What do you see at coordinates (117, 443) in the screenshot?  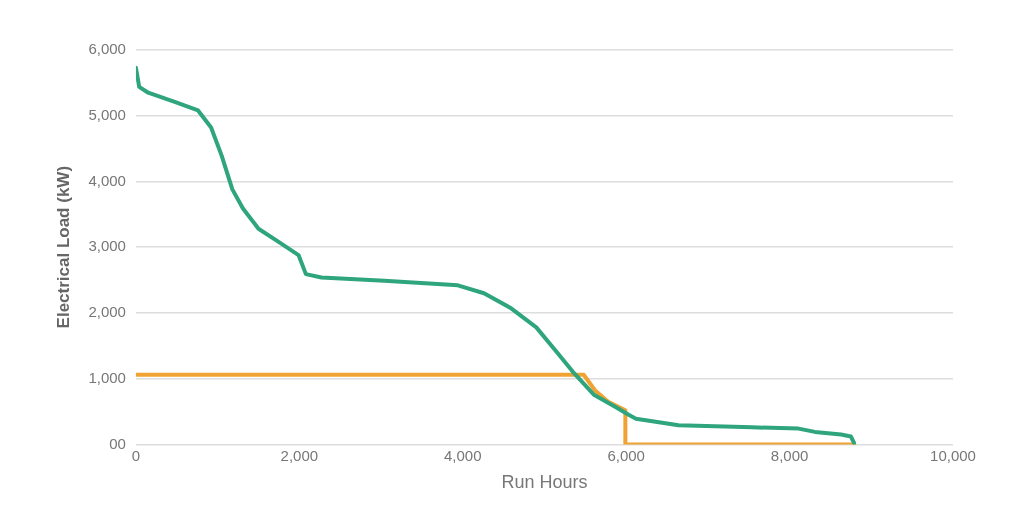 I see `y-tick-label: 00` at bounding box center [117, 443].